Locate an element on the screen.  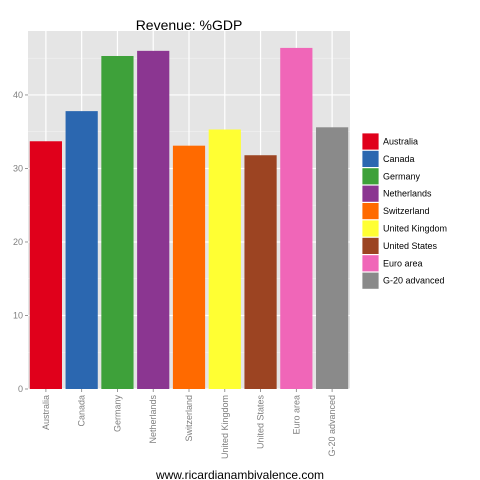
x-tick-label: Australia is located at coordinates (46, 412).